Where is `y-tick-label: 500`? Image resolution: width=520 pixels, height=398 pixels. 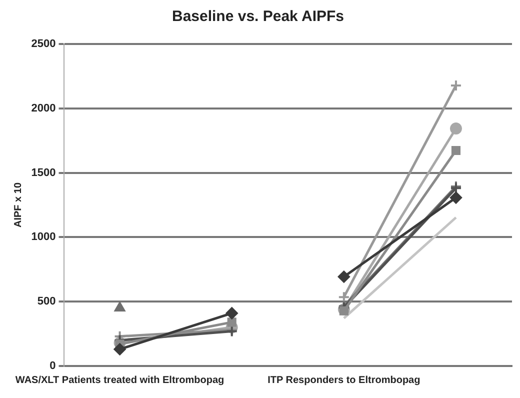 y-tick-label: 500 is located at coordinates (46, 302).